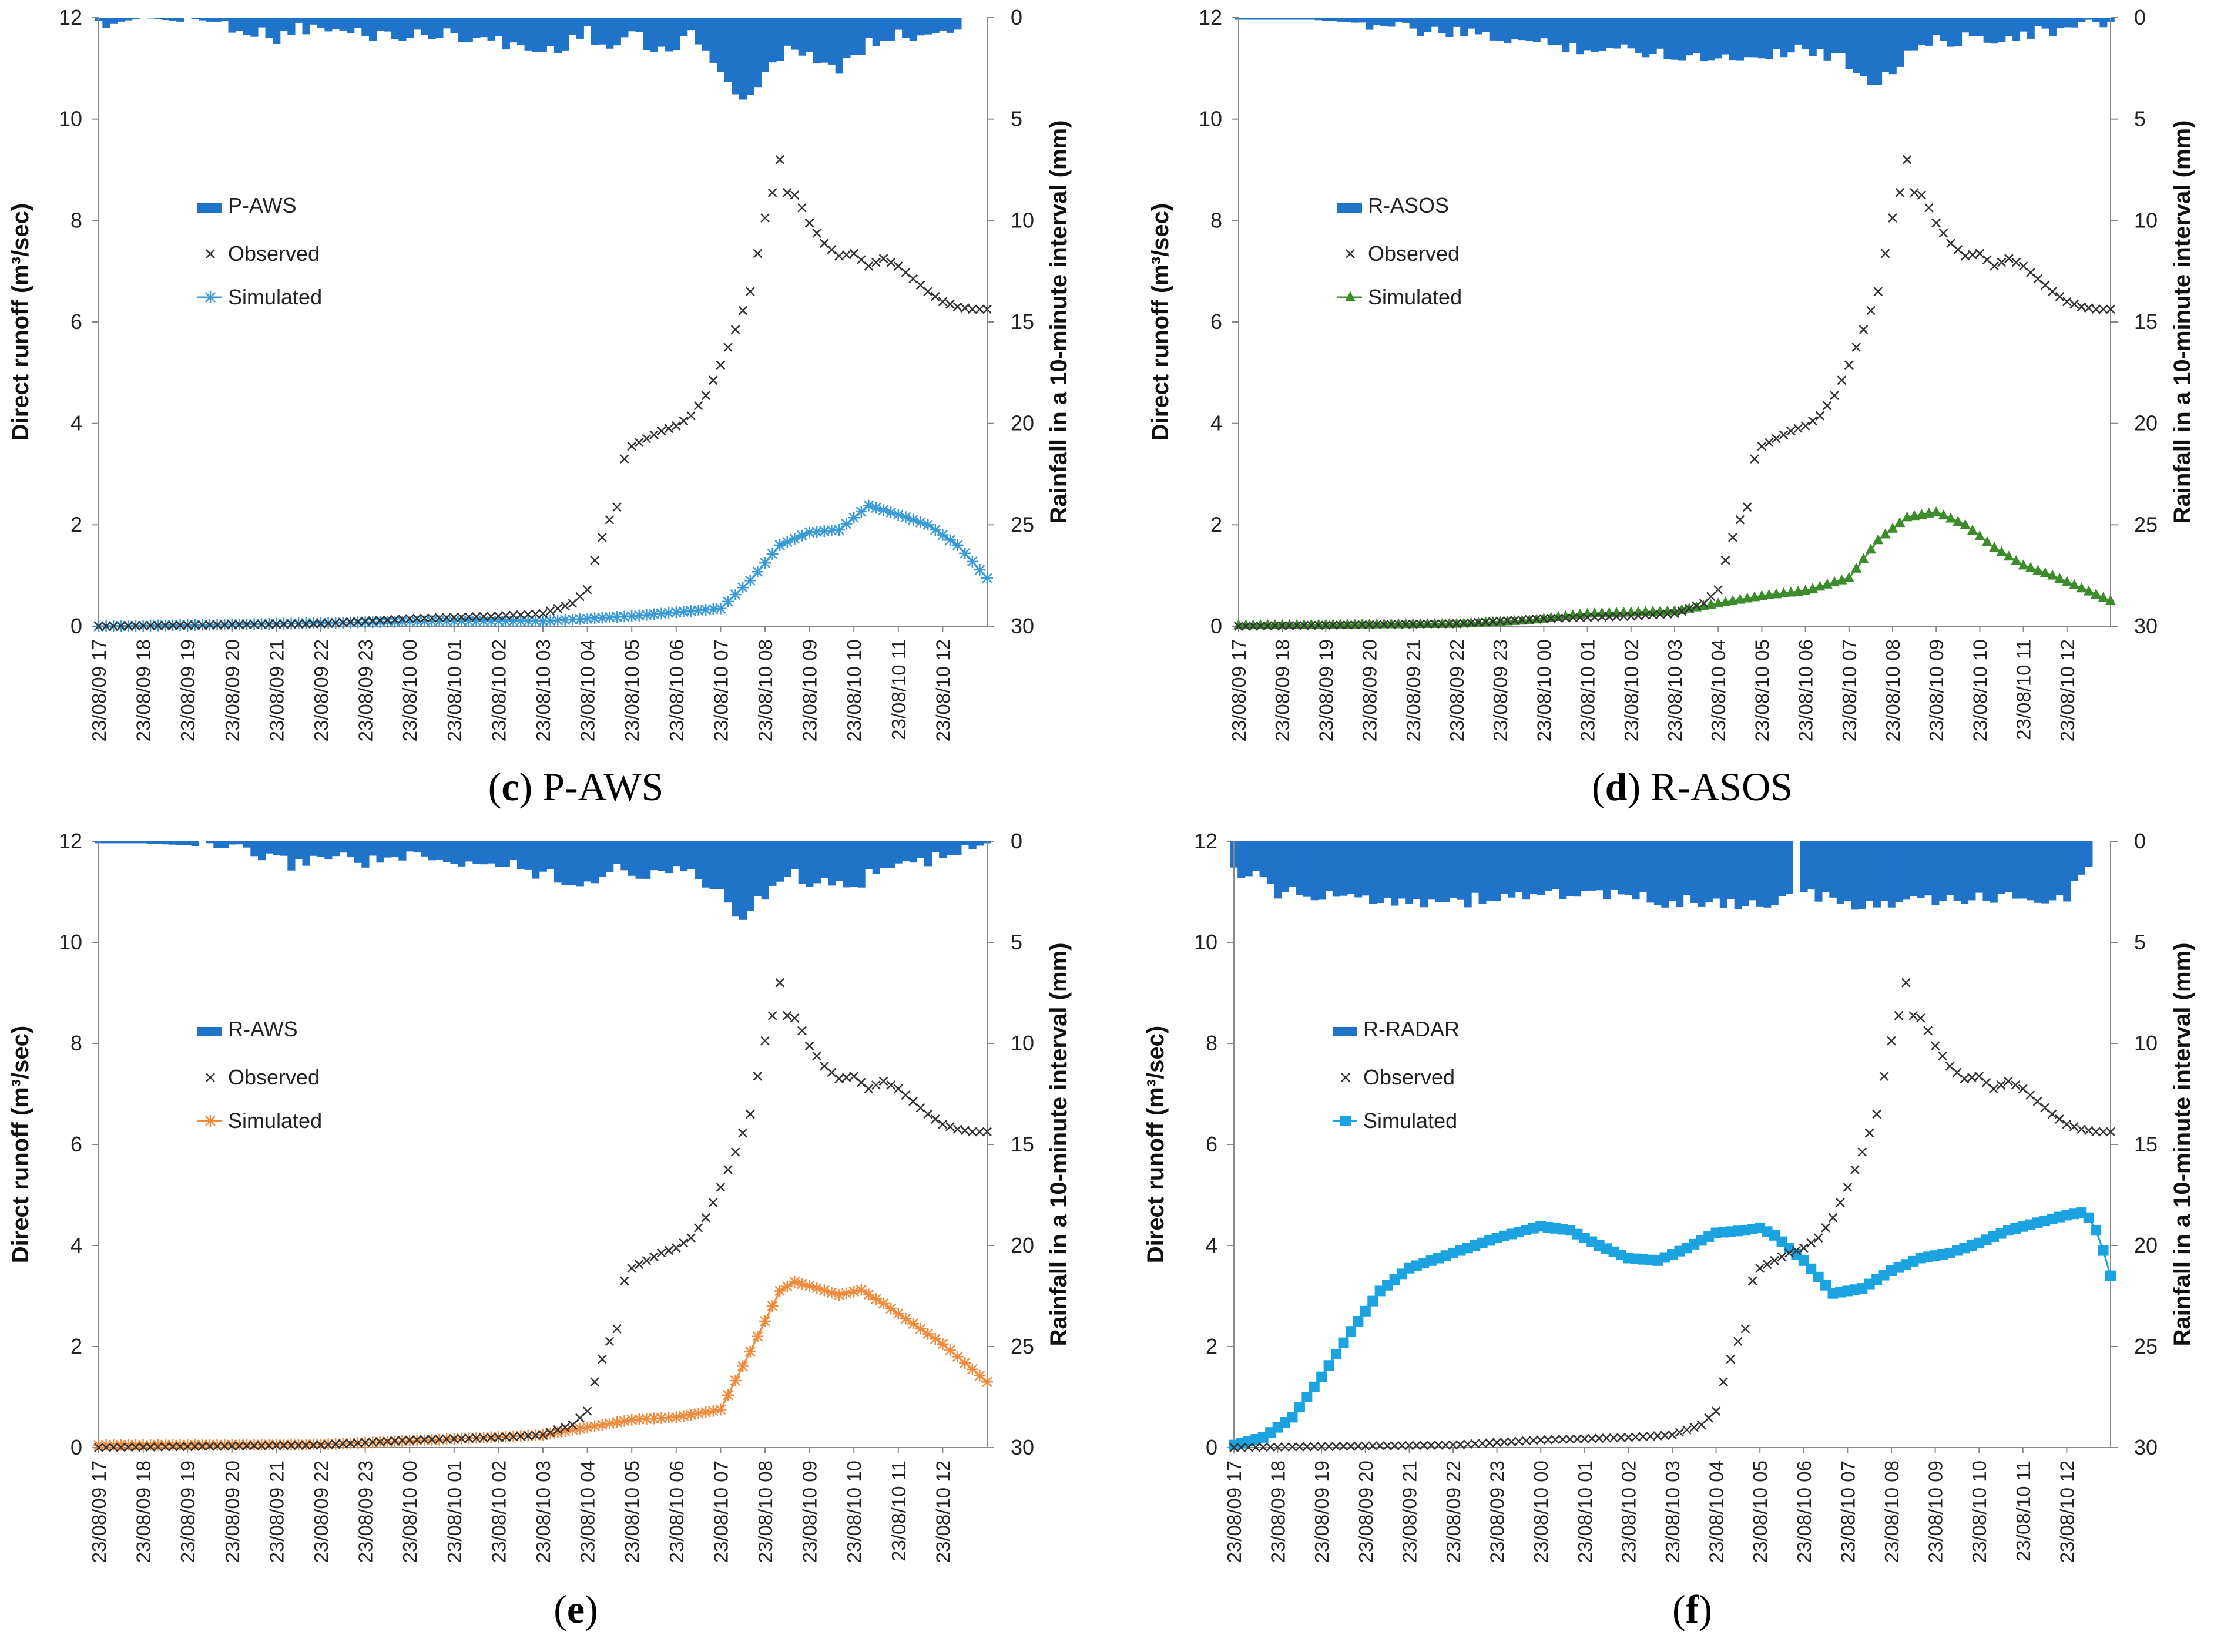 This screenshot has height=1652, width=2214. What do you see at coordinates (1022, 1144) in the screenshot?
I see `y2-tick-label: 15` at bounding box center [1022, 1144].